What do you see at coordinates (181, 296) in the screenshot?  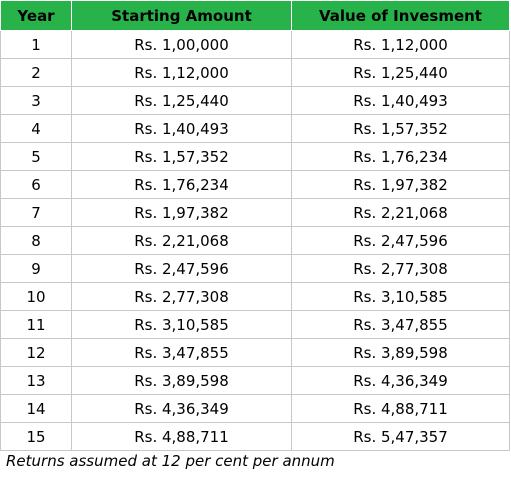 I see `cell-starting-amount: Rs. 2,77,308` at bounding box center [181, 296].